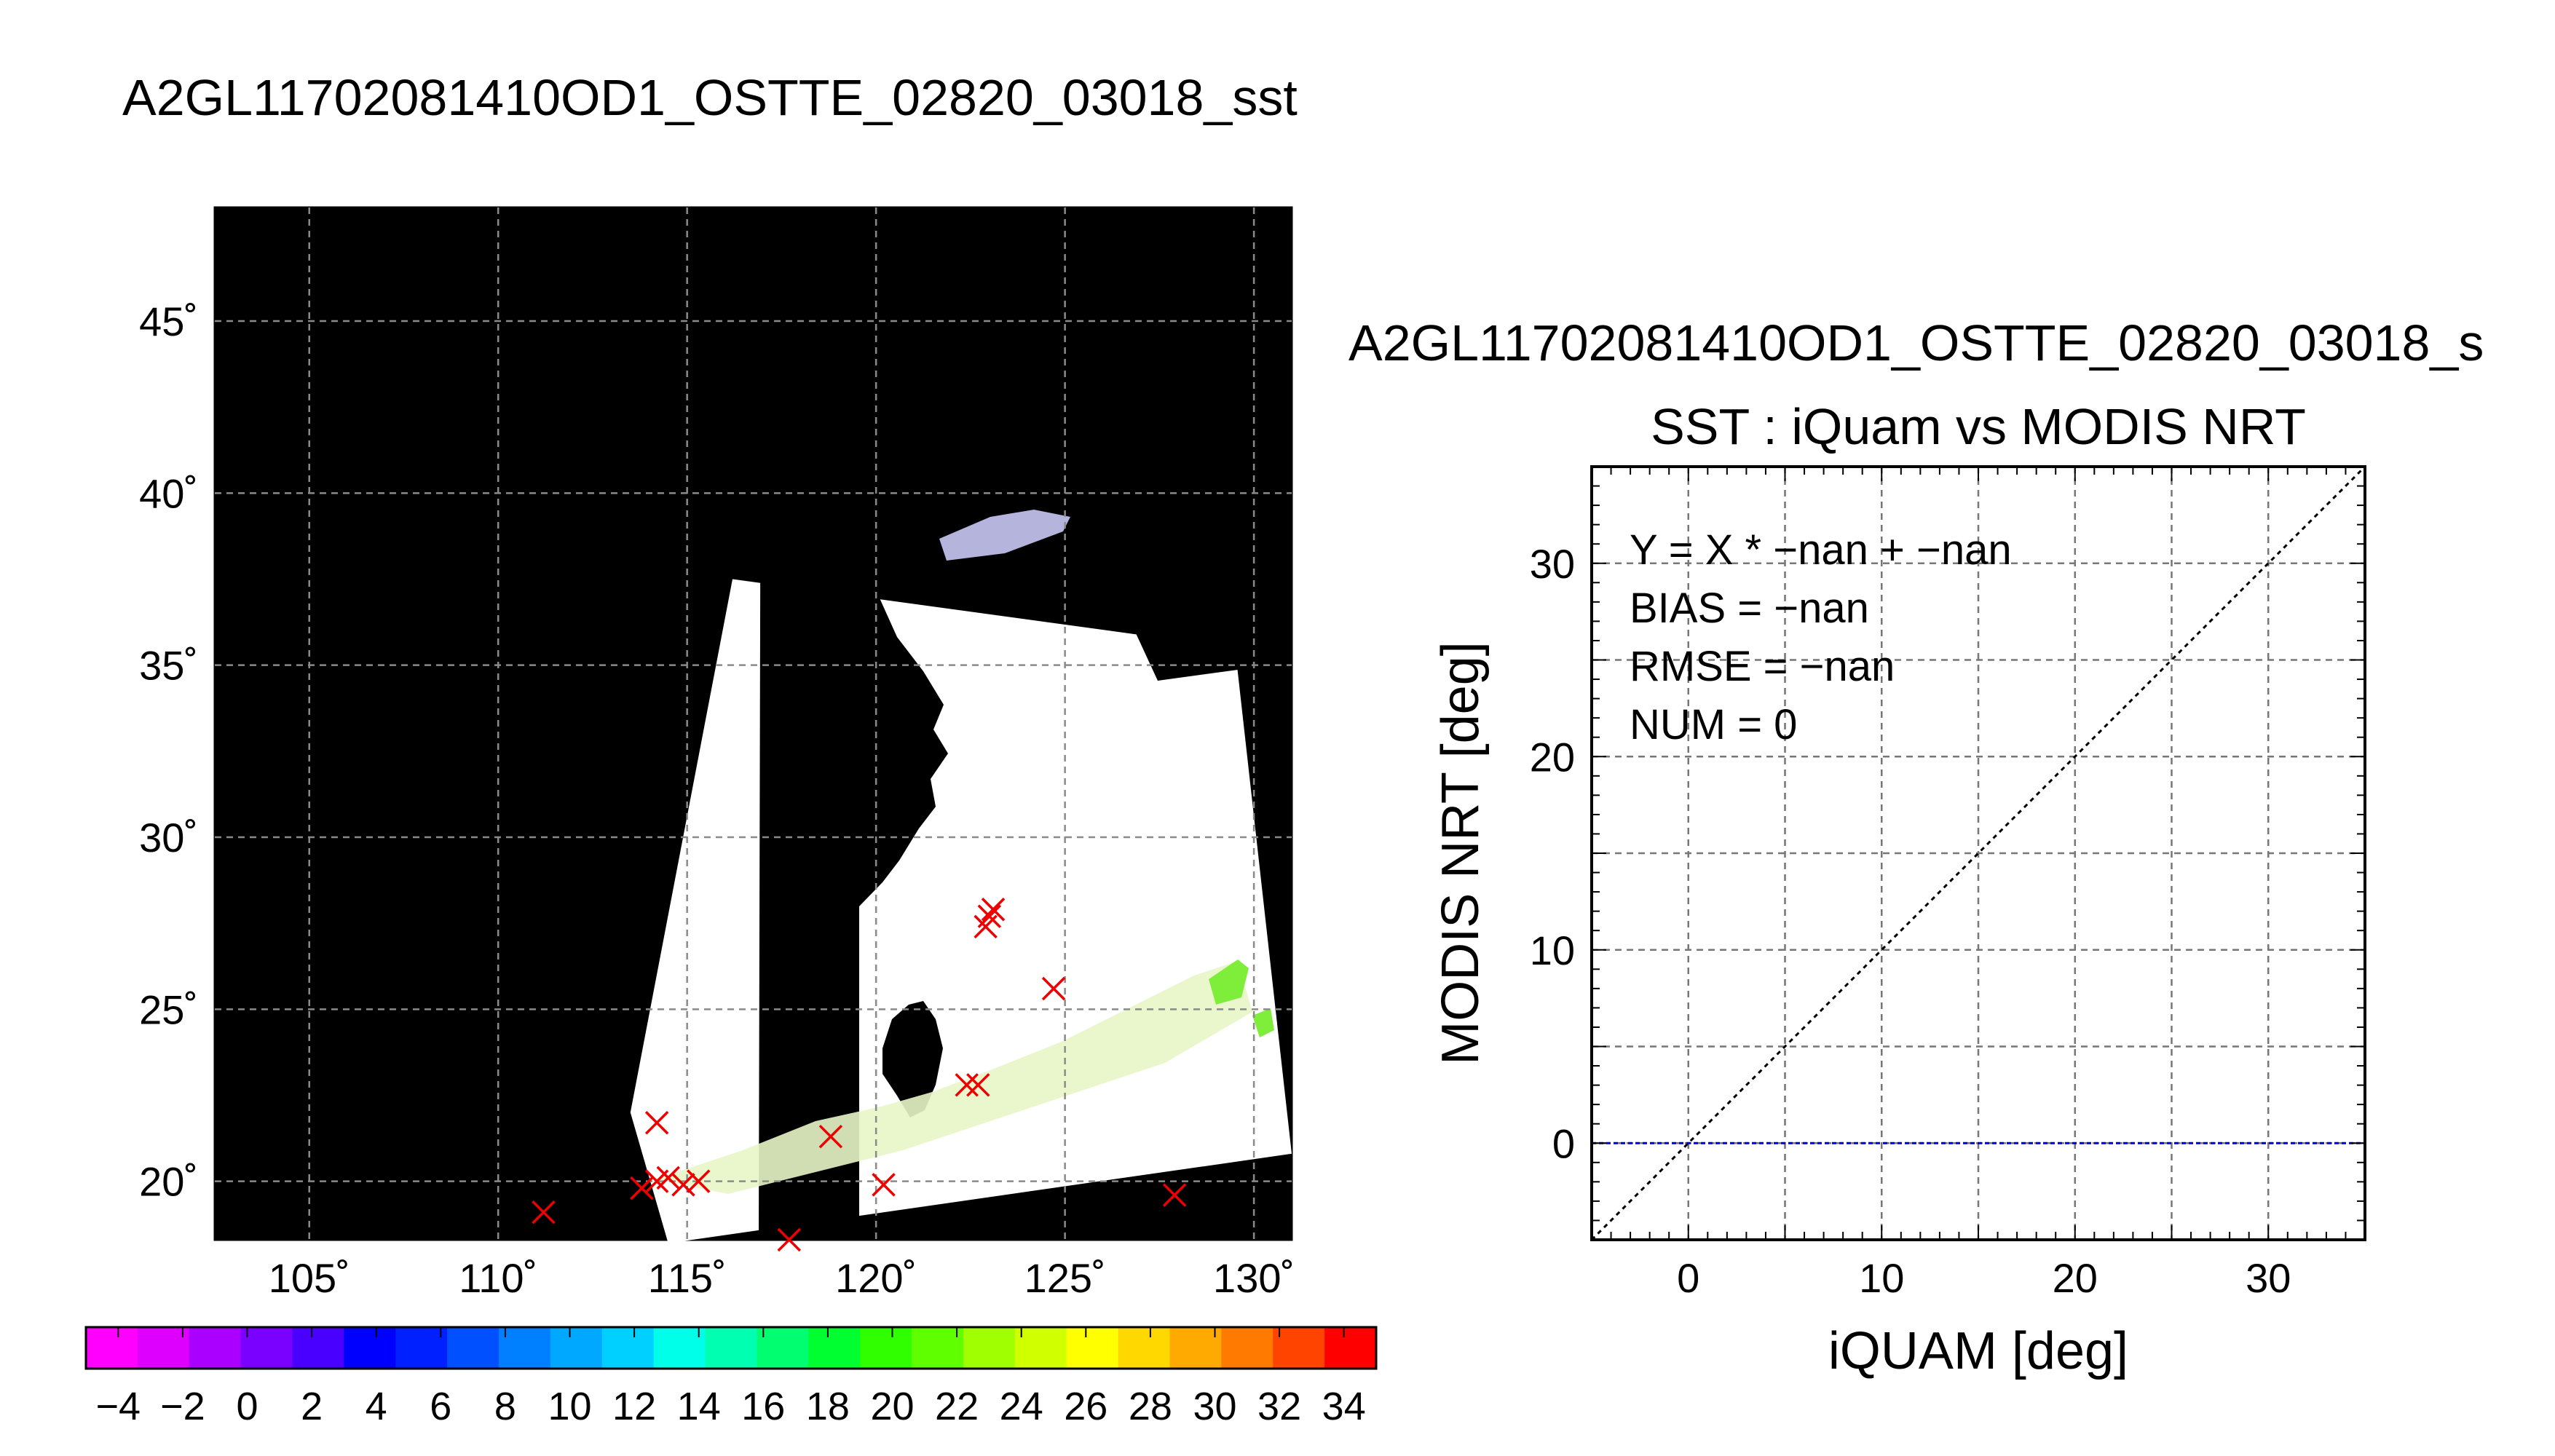 This screenshot has height=1456, width=2555. I want to click on map-y-tick-label: 30˚, so click(168, 837).